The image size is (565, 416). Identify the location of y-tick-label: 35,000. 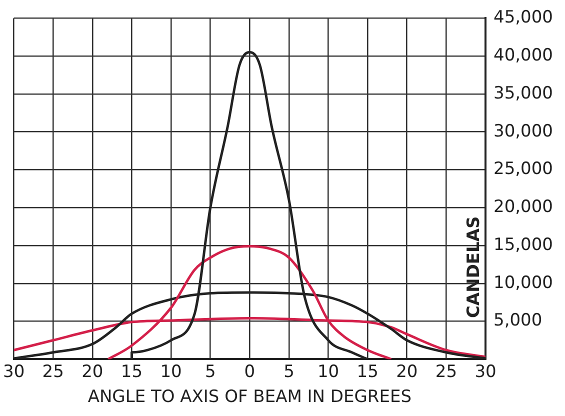
(523, 93).